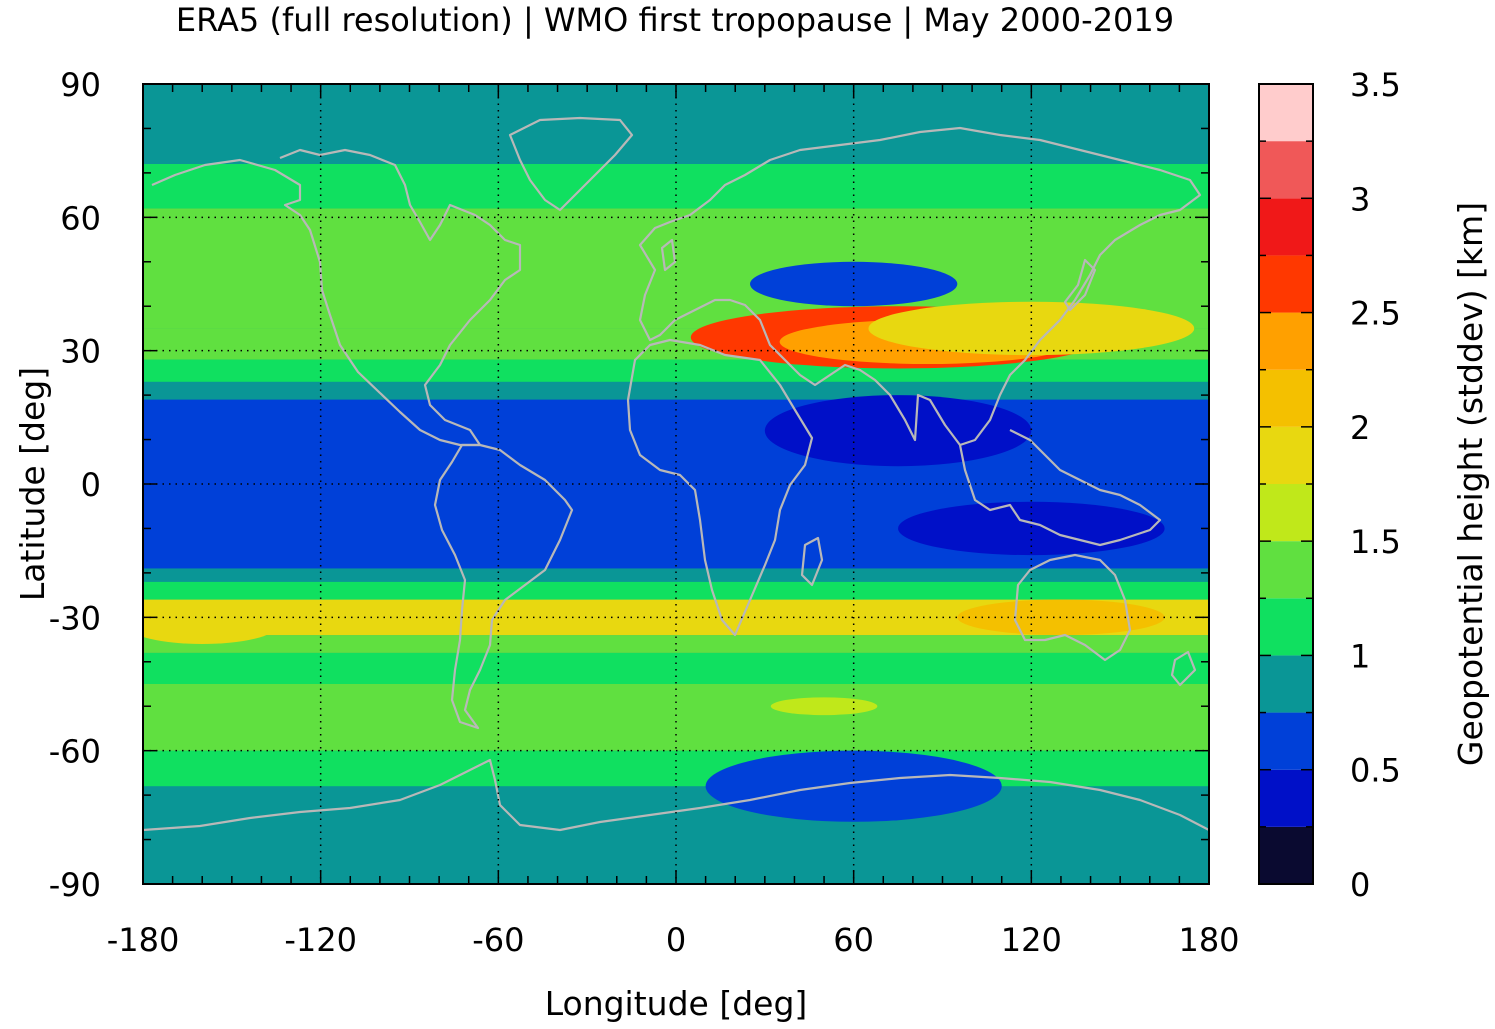 The width and height of the screenshot is (1495, 1029). What do you see at coordinates (1080, 285) in the screenshot?
I see `coastline-japan` at bounding box center [1080, 285].